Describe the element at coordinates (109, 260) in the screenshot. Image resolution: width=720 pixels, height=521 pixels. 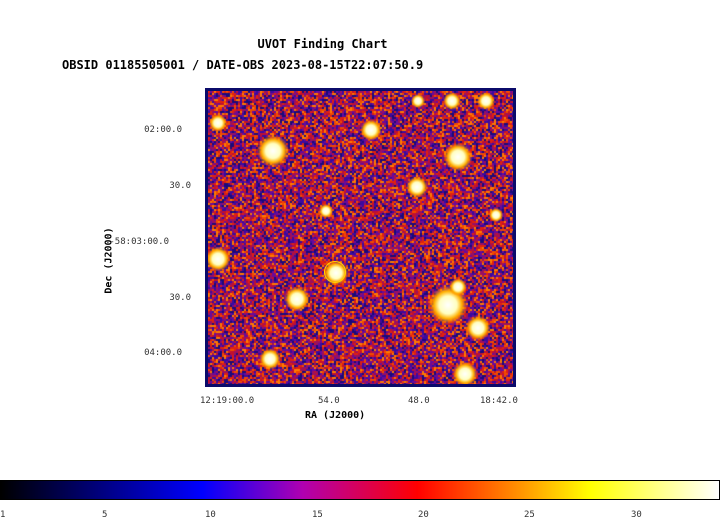
I see `y-axis-label: Dec (J2000)` at that location.